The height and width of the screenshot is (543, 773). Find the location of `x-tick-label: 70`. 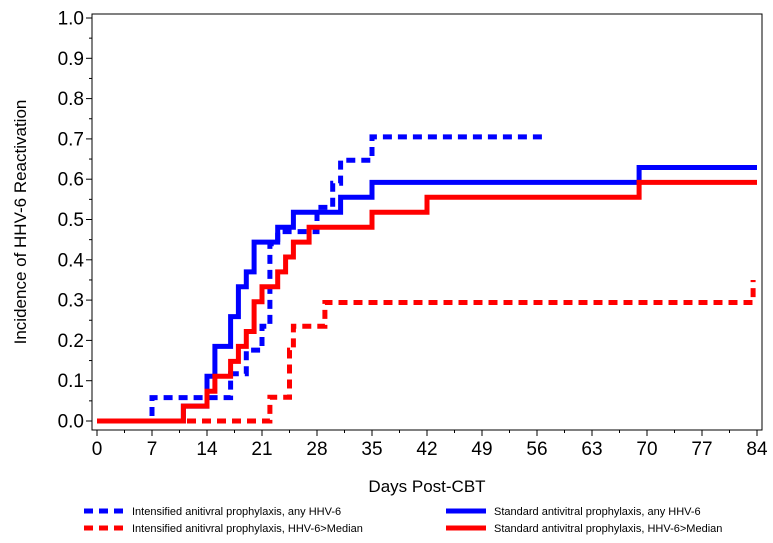

x-tick-label: 70 is located at coordinates (646, 449).